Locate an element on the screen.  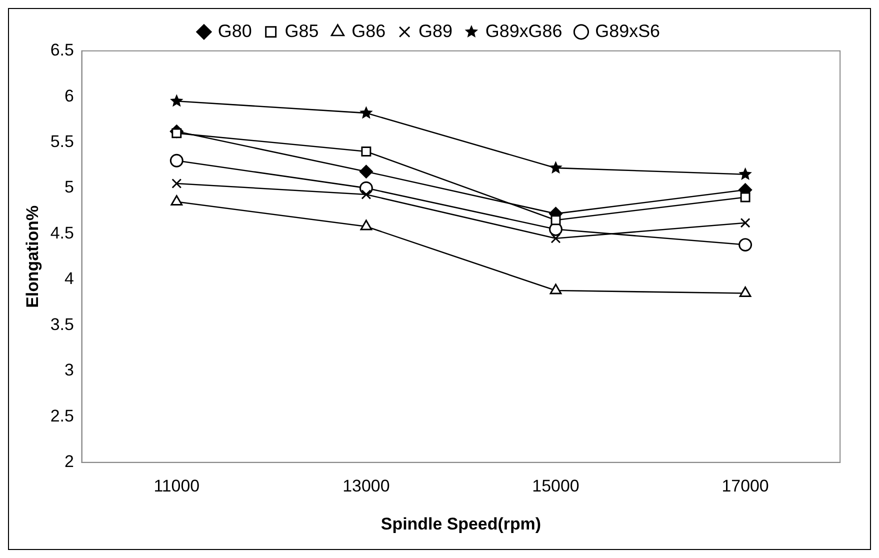
x-tick-label: 11000 is located at coordinates (177, 486).